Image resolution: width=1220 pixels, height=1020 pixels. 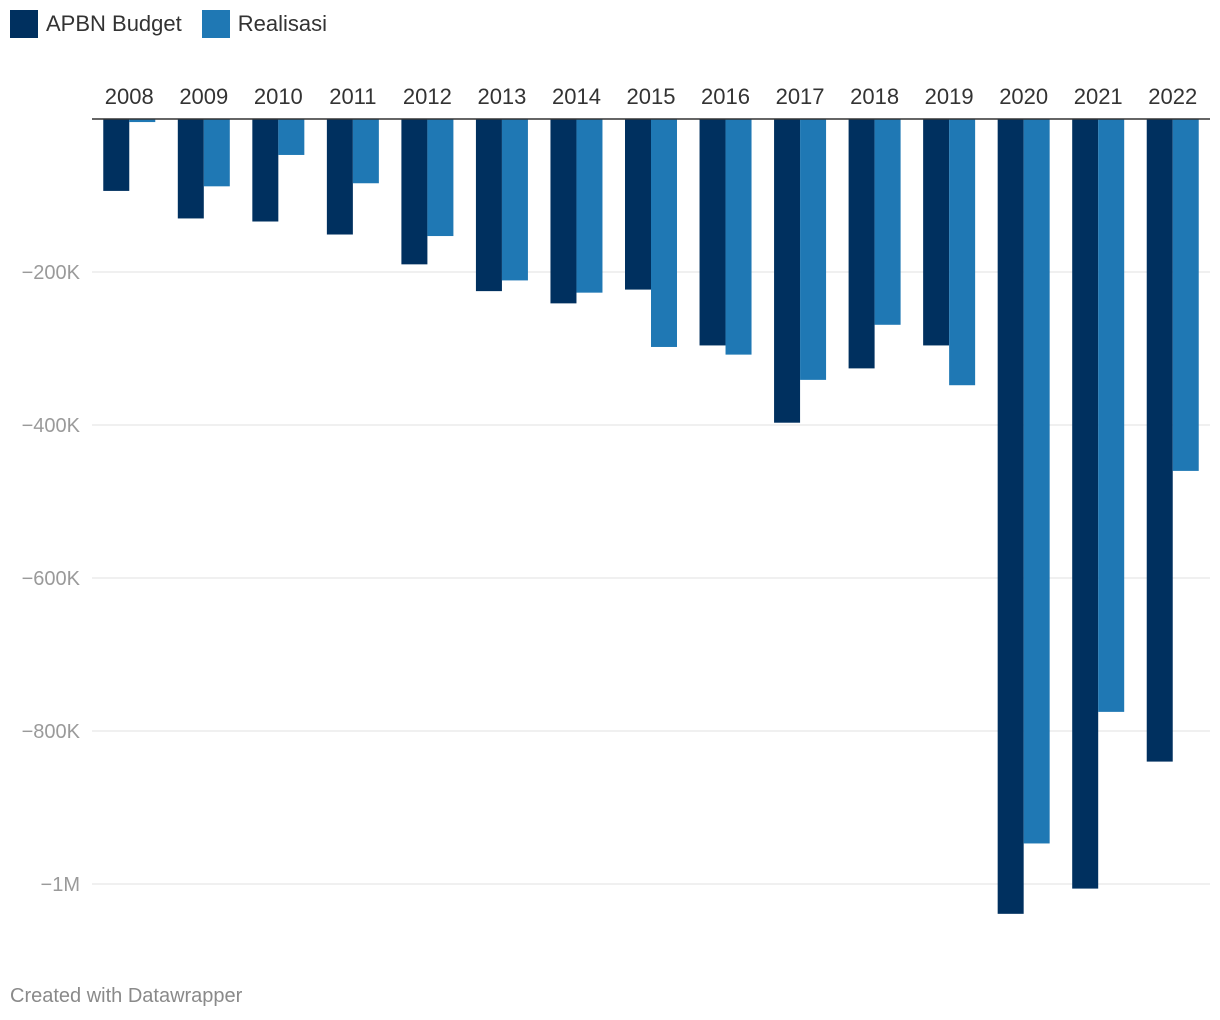 What do you see at coordinates (51, 579) in the screenshot?
I see `y-tick-label: −600K` at bounding box center [51, 579].